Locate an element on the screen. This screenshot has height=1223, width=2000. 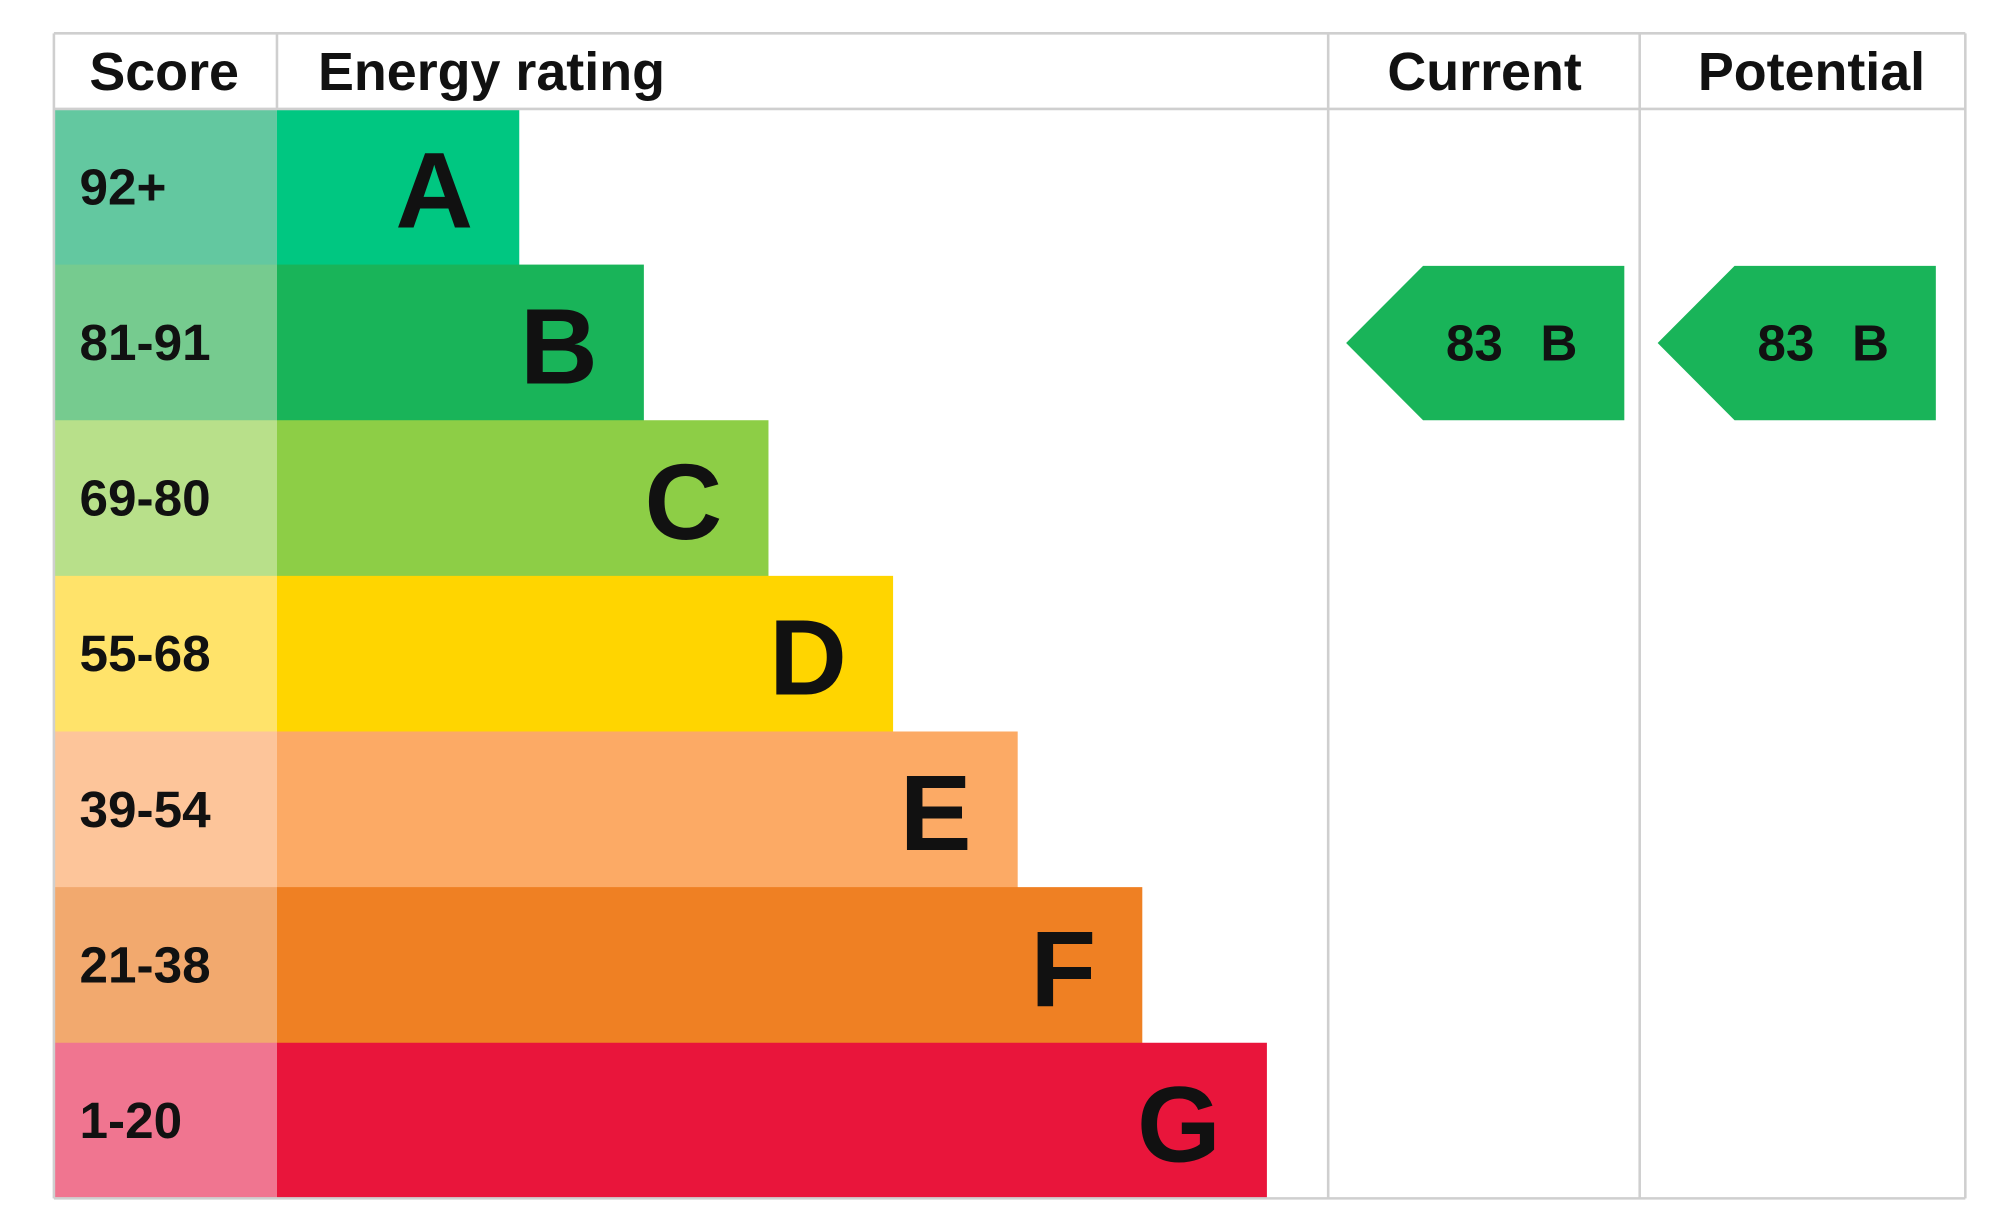
potential-arrow is located at coordinates (1796, 343).